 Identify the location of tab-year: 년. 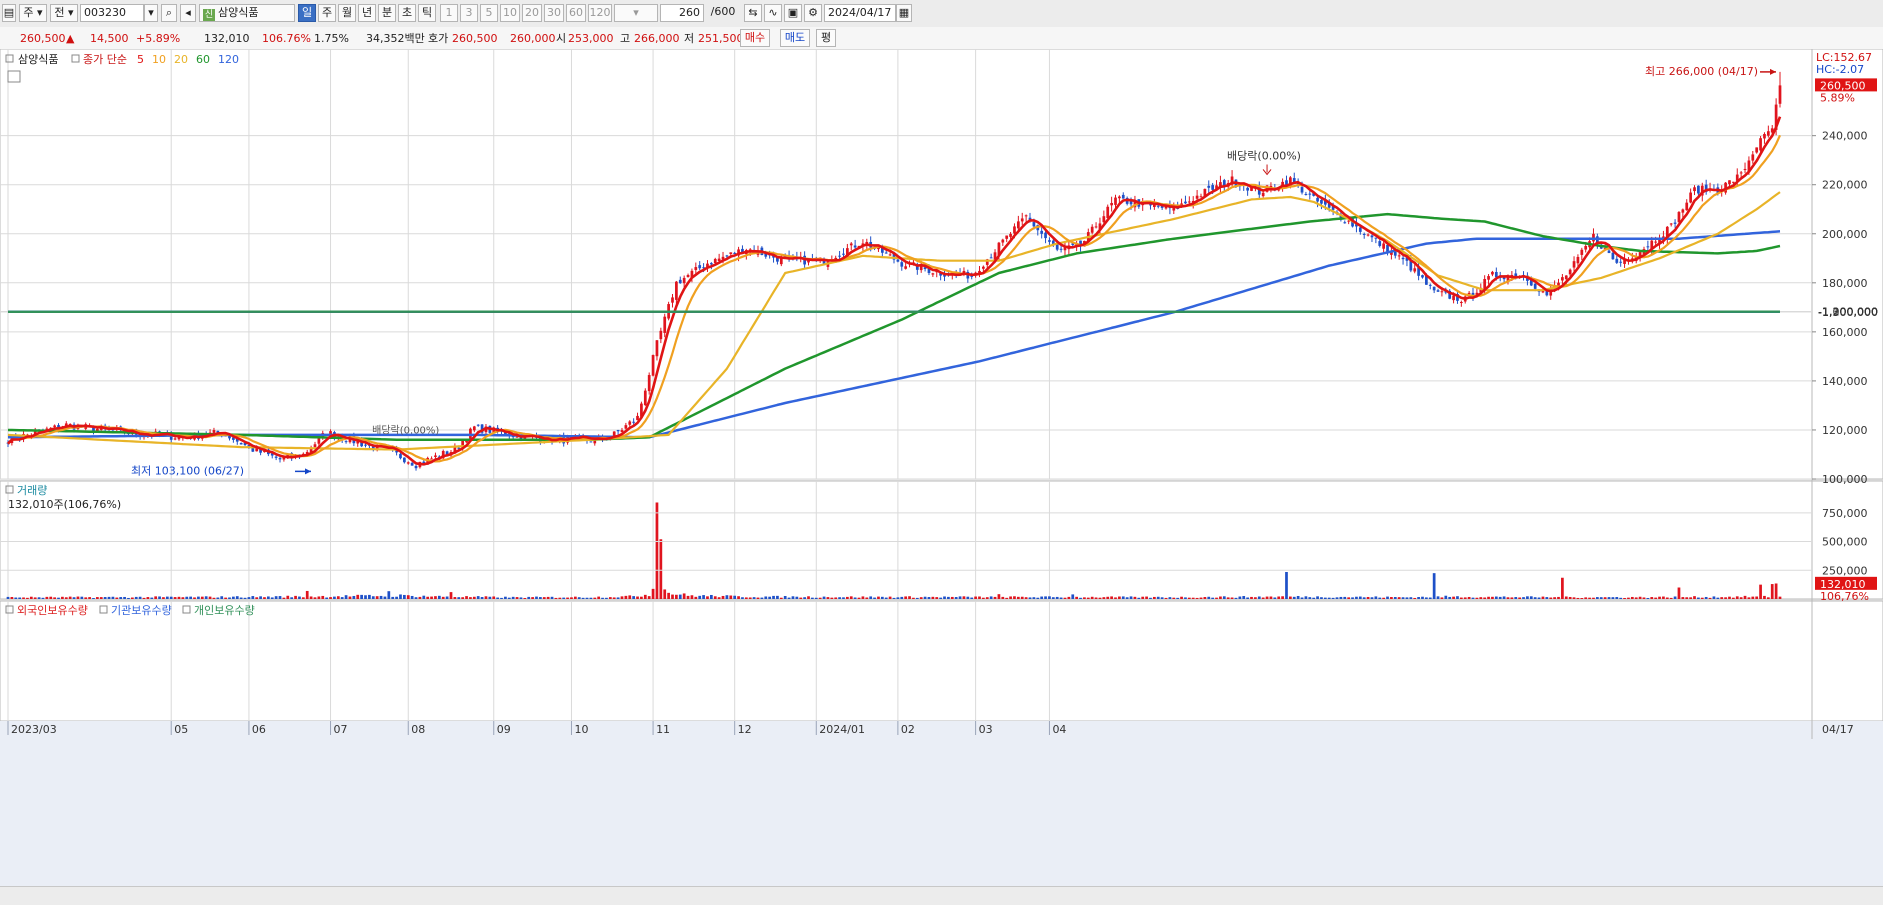
(367, 13).